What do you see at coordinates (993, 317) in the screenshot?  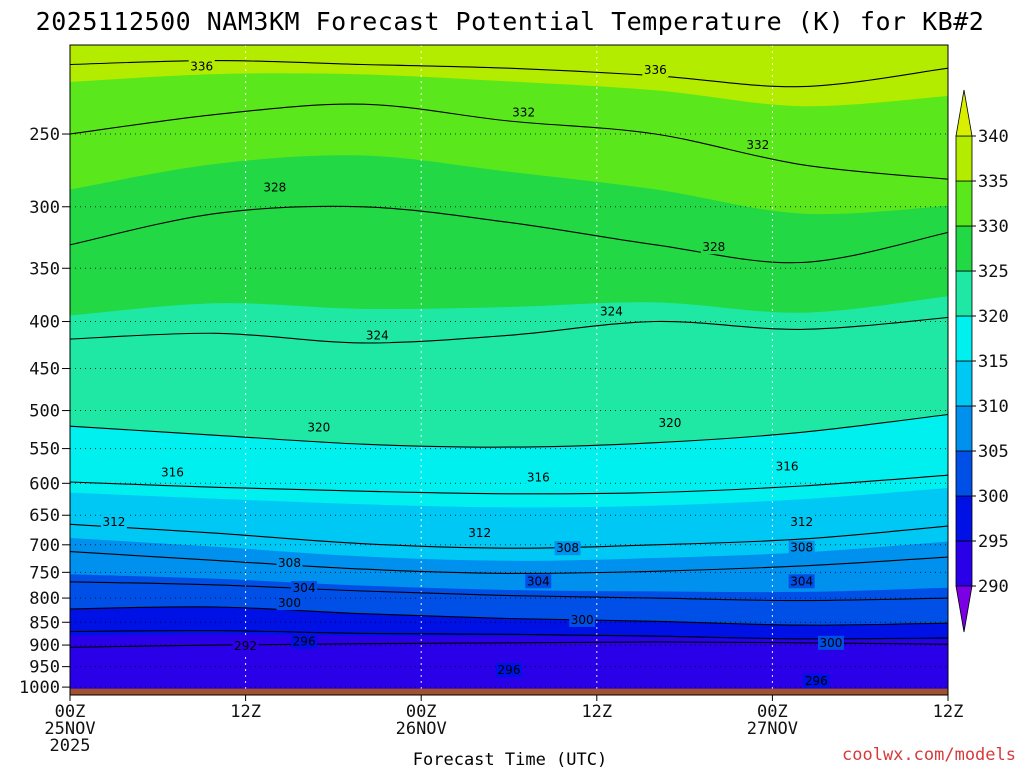 I see `colorbar-label: 320` at bounding box center [993, 317].